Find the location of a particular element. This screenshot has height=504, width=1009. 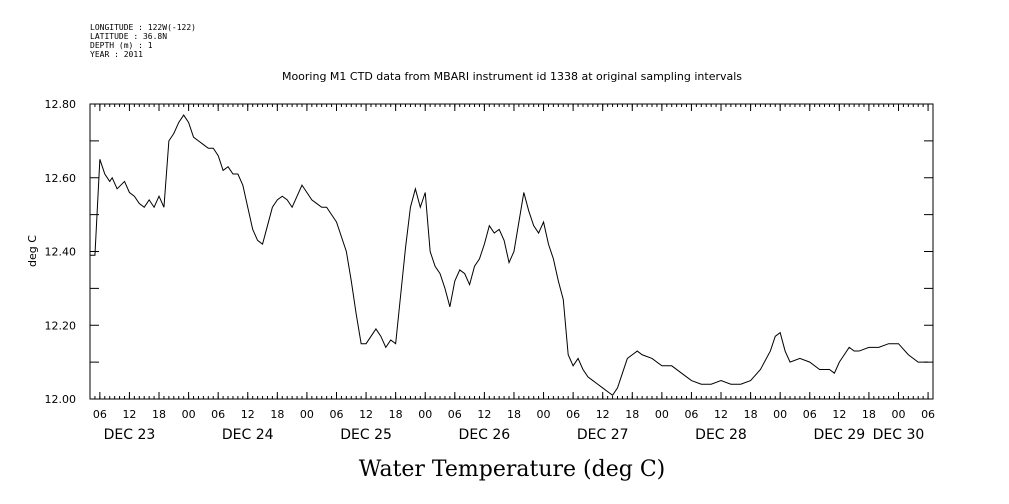

meta-latitude: LATITUDE : 36.8N is located at coordinates (128, 36).